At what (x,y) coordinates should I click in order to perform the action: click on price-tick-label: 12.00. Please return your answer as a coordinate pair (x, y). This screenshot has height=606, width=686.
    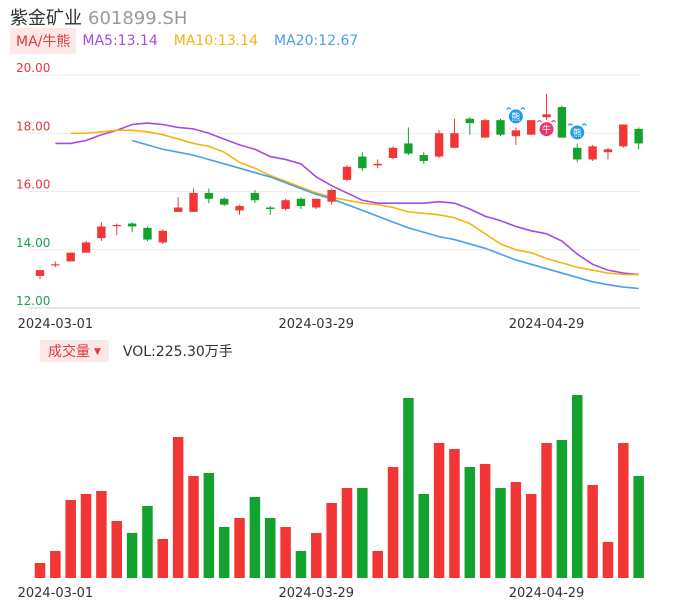
    Looking at the image, I should click on (33, 301).